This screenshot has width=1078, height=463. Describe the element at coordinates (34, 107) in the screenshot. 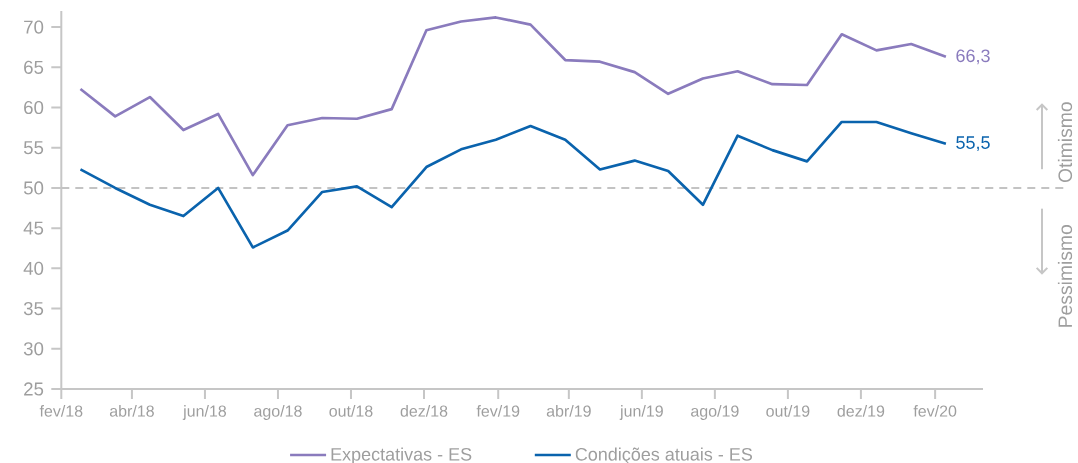

I see `y-tick-label: 60` at that location.